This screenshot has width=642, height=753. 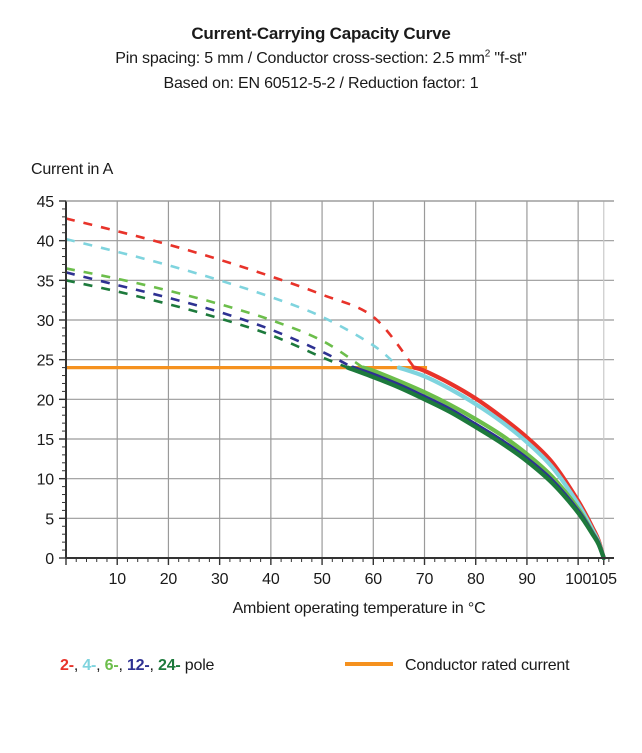 What do you see at coordinates (72, 169) in the screenshot?
I see `y-axis-label: Current in A` at bounding box center [72, 169].